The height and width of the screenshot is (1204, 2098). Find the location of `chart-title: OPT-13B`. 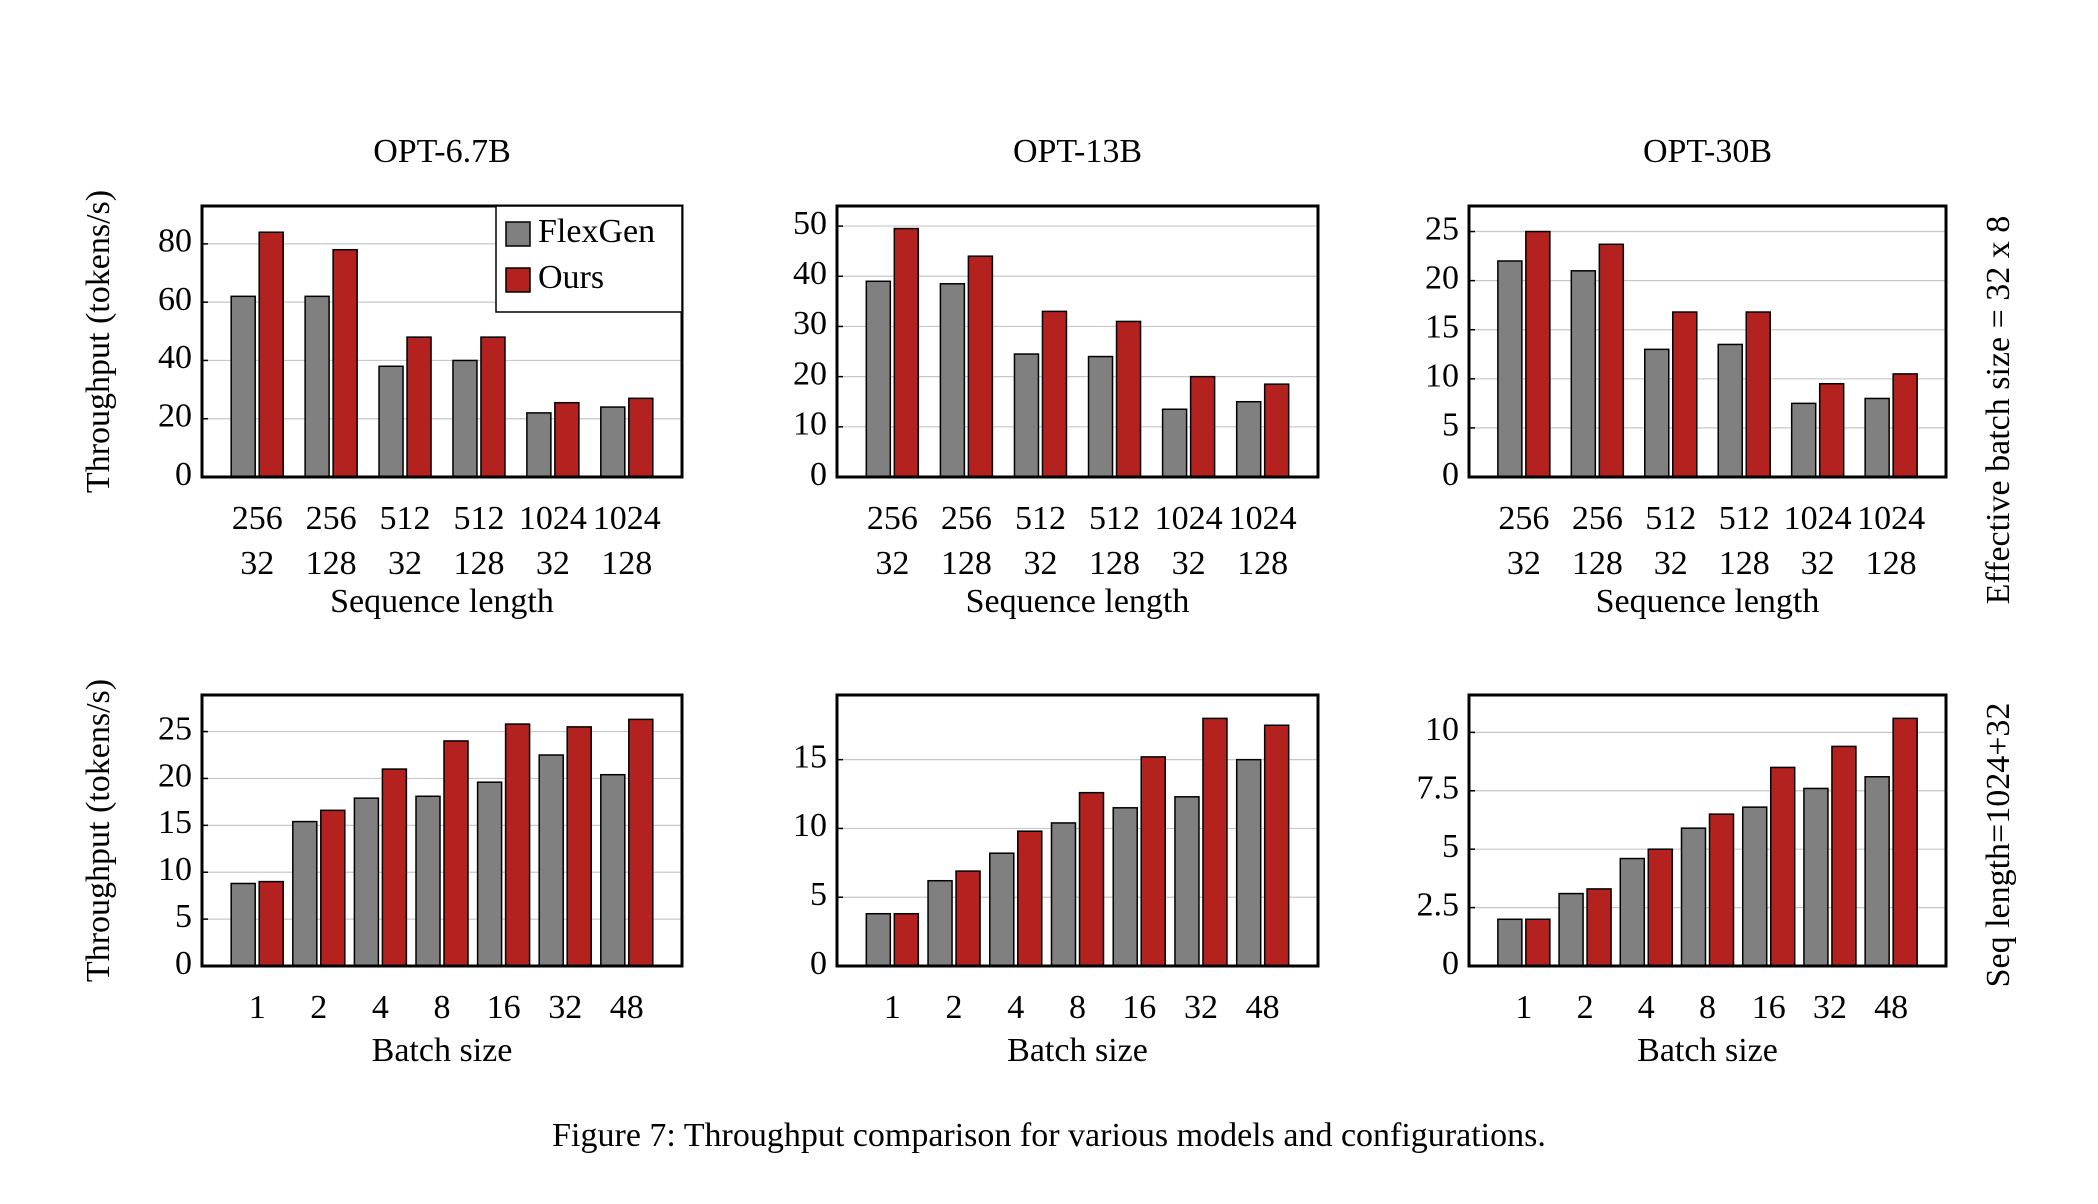

chart-title: OPT-13B is located at coordinates (1077, 151).